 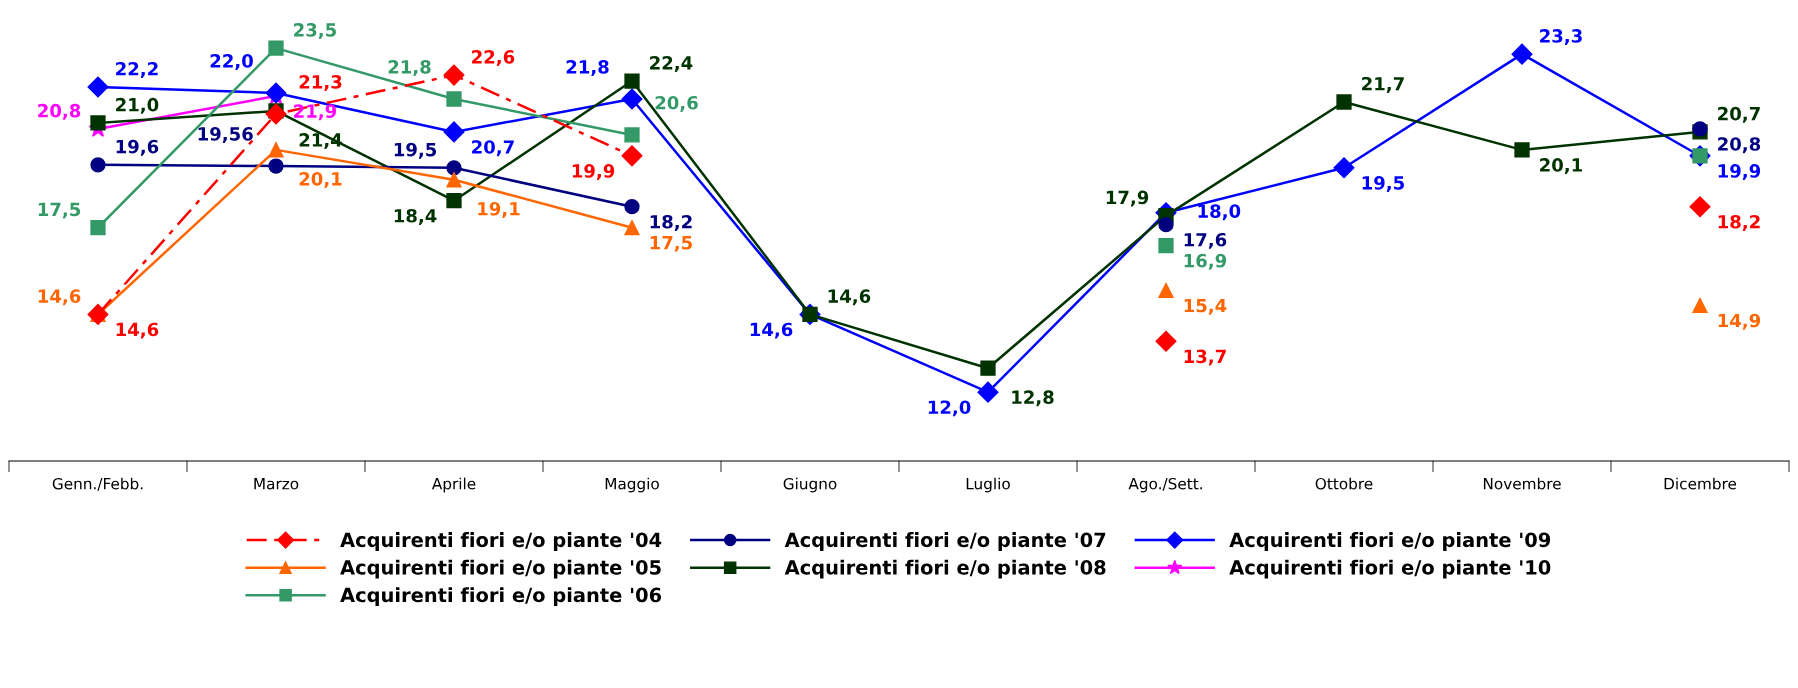 What do you see at coordinates (276, 484) in the screenshot?
I see `x-tick-label: Marzo` at bounding box center [276, 484].